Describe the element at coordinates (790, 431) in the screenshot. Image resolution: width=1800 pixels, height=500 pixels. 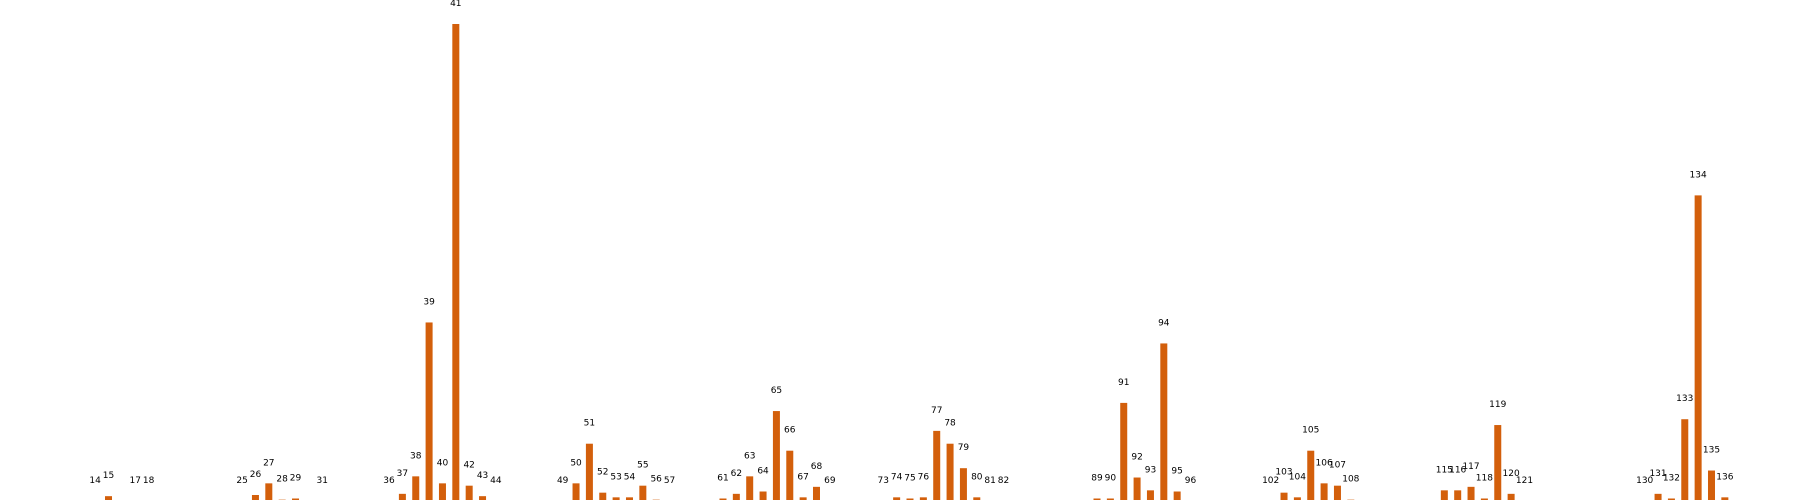
I see `bar-label-66: 66` at that location.